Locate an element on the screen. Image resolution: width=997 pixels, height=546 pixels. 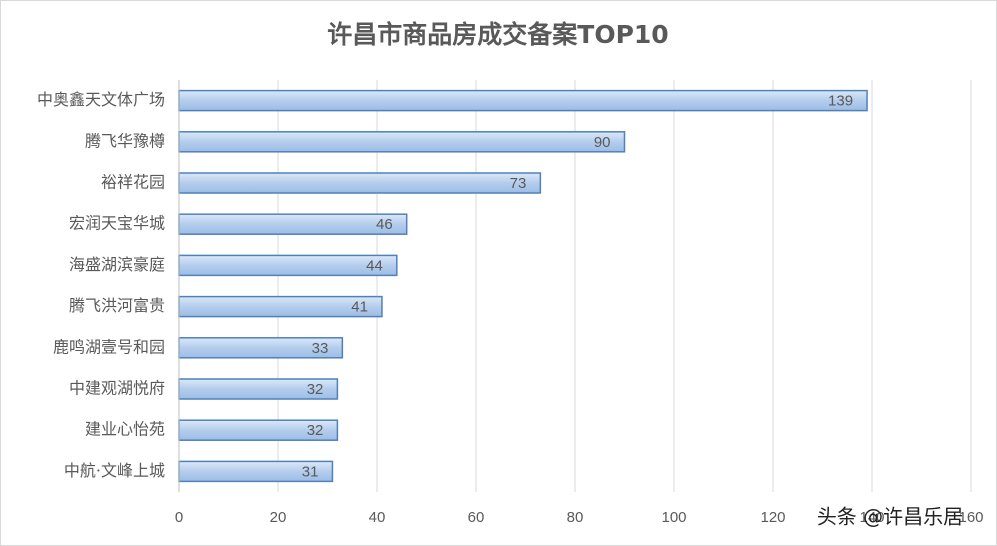
chart-title: 许昌市商品房成交备案TOP10 is located at coordinates (497, 34).